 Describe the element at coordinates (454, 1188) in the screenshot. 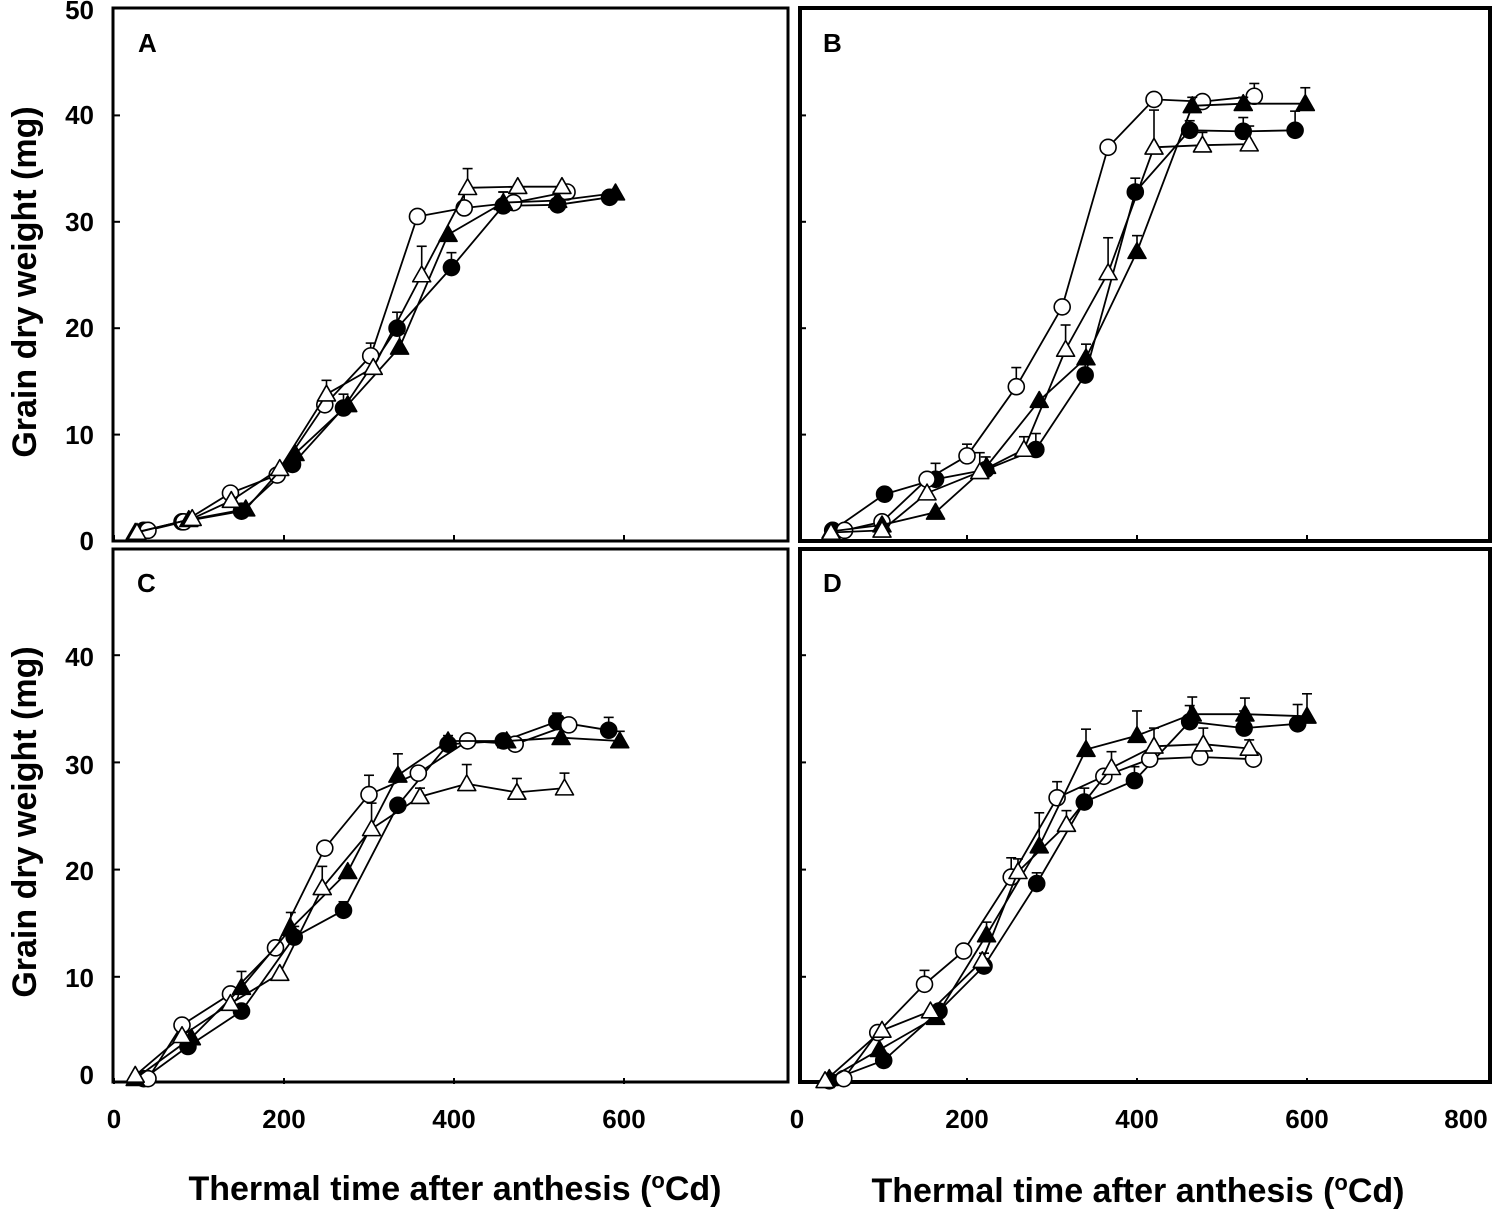

I see `x-axis-title-left: Thermal time after anthesis (oCd)` at that location.